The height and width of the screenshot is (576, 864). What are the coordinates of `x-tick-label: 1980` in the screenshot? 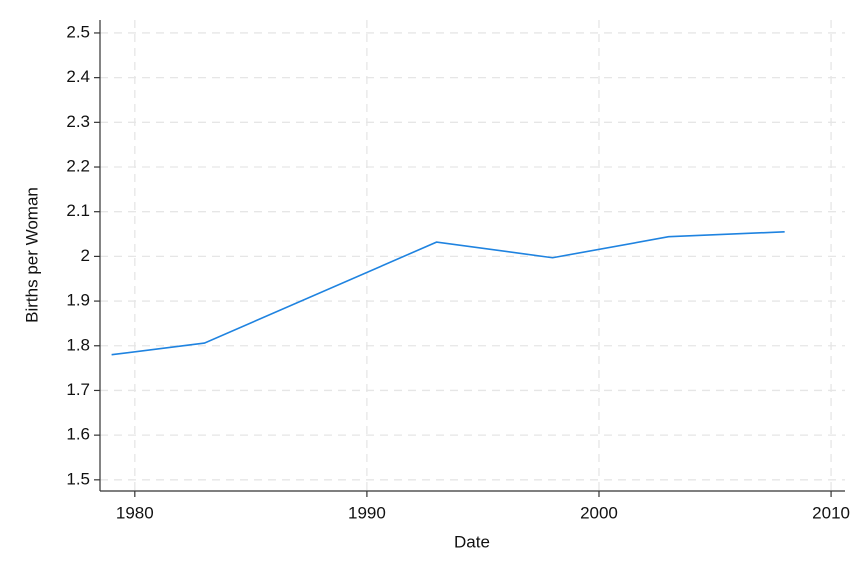 It's located at (135, 512).